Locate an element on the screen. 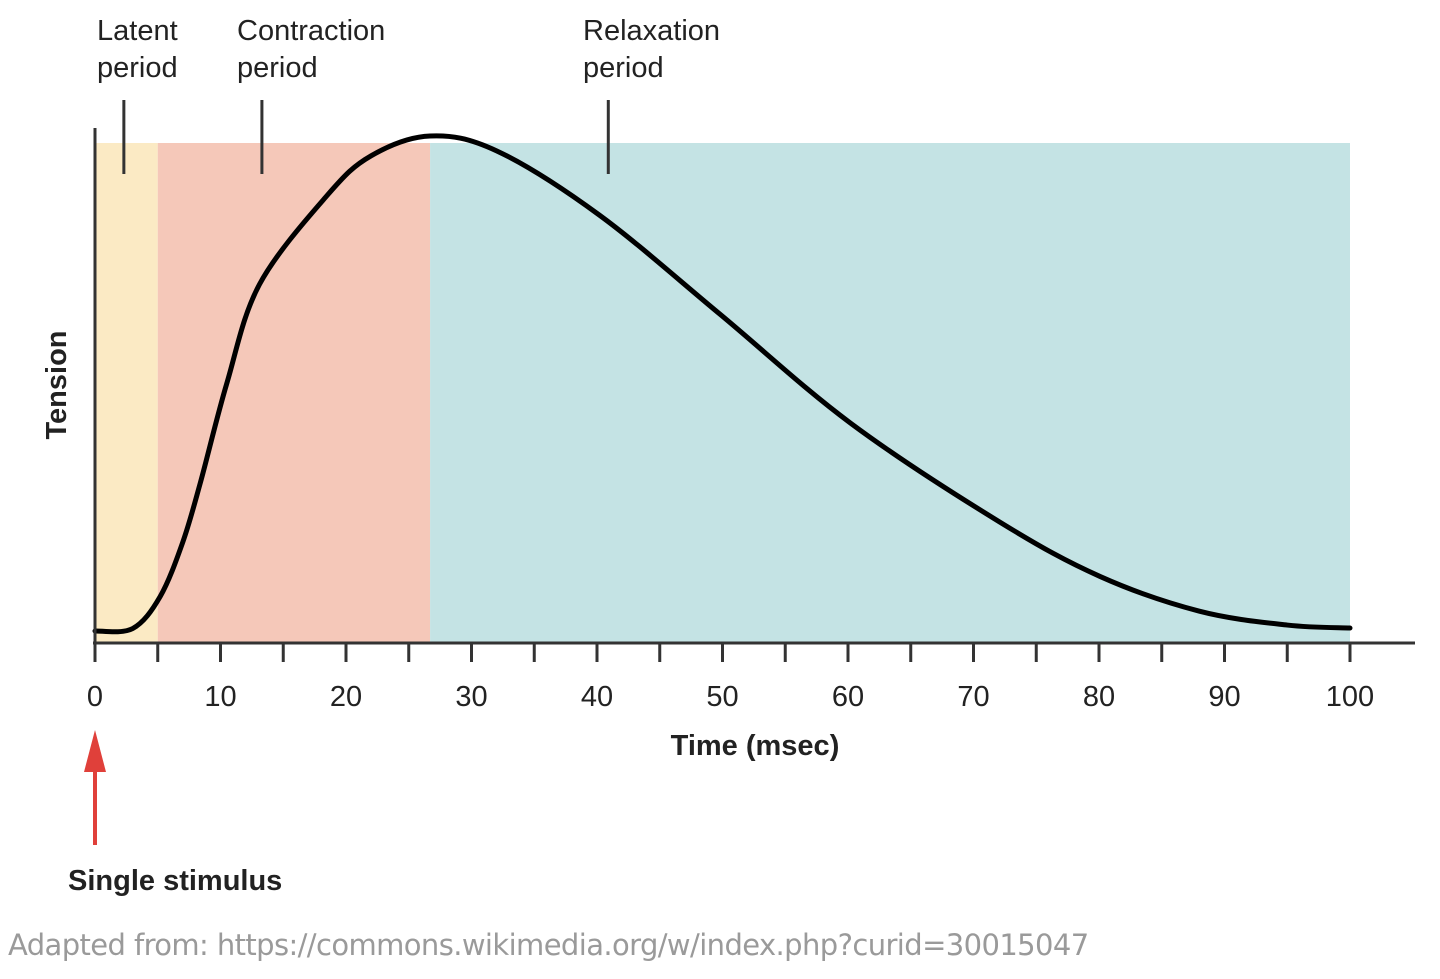  x-tick-label: 40 is located at coordinates (597, 697).